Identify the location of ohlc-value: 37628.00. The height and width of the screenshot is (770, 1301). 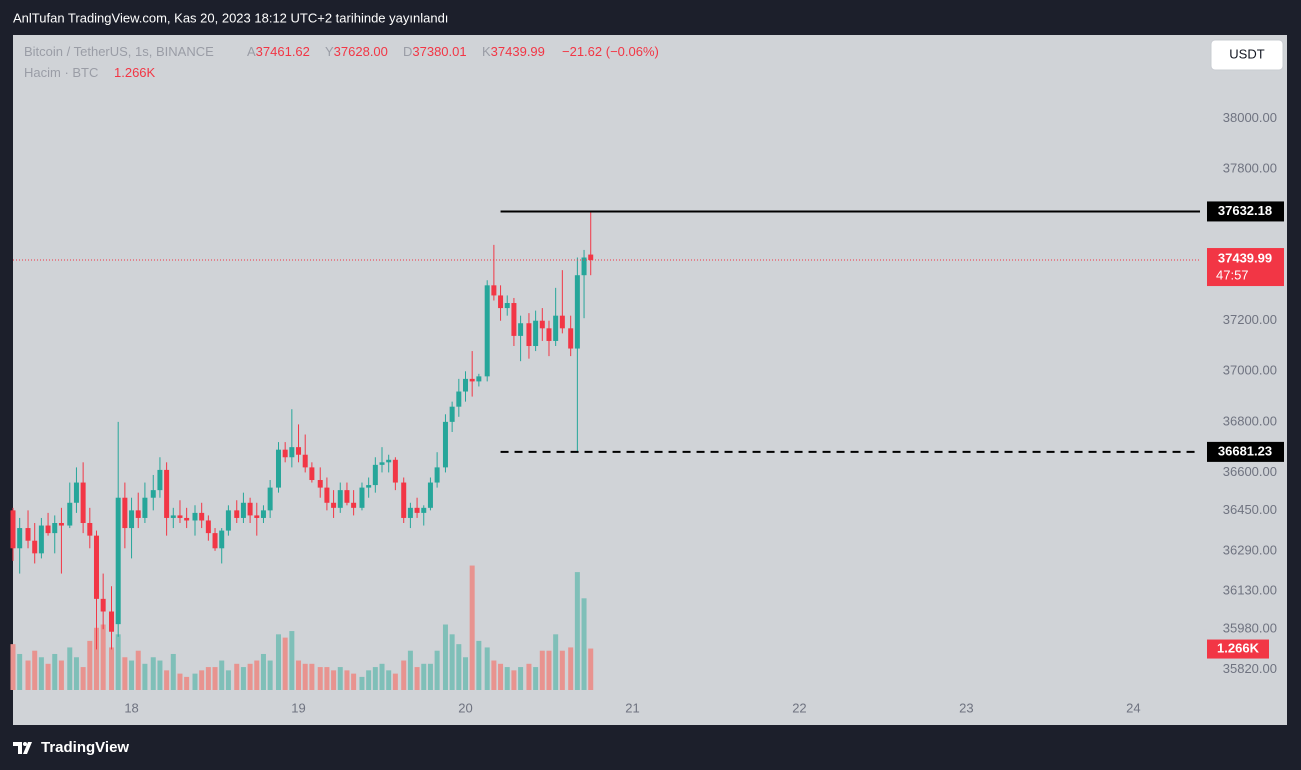
(361, 51).